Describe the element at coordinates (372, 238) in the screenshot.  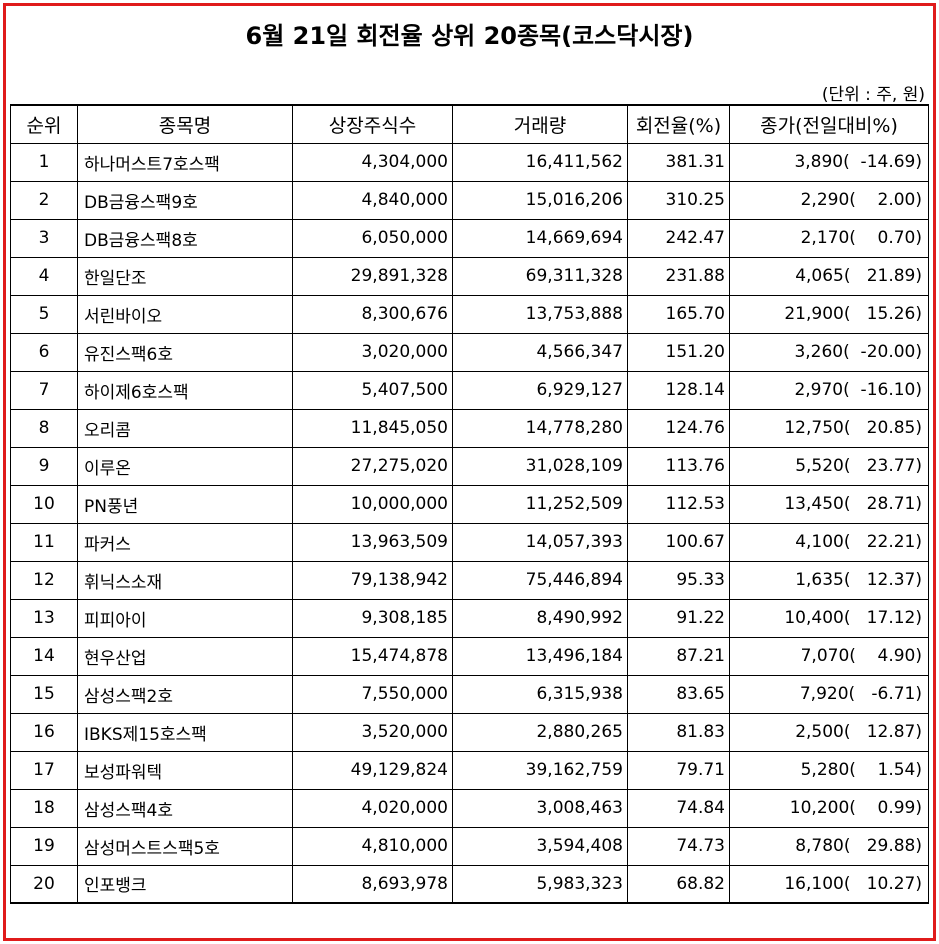
I see `listed-shares-cell: 6,050,000` at that location.